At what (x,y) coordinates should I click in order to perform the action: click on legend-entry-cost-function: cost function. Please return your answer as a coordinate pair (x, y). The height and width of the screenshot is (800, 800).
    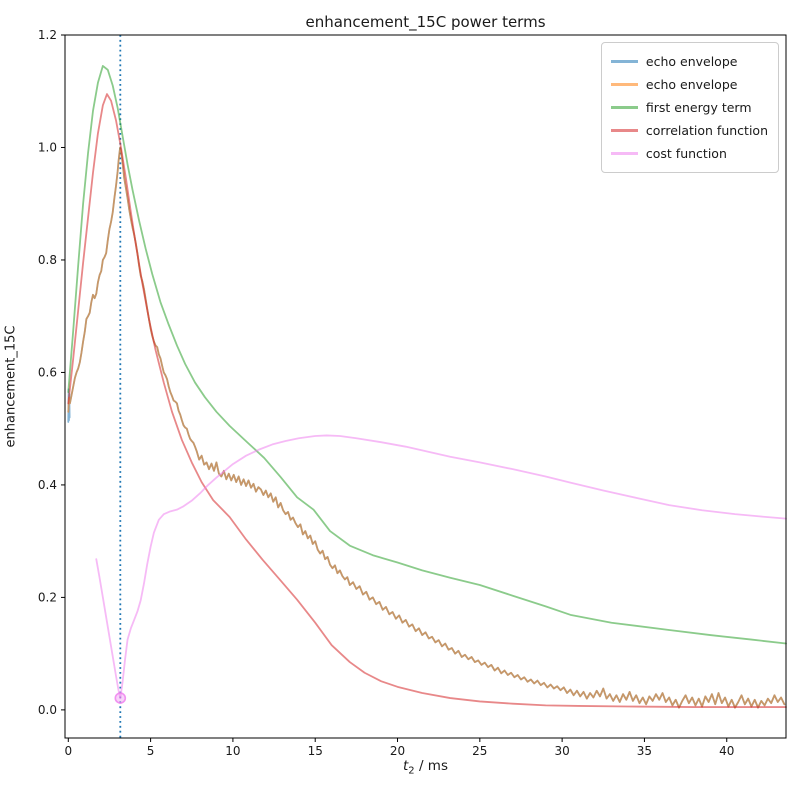
    Looking at the image, I should click on (689, 153).